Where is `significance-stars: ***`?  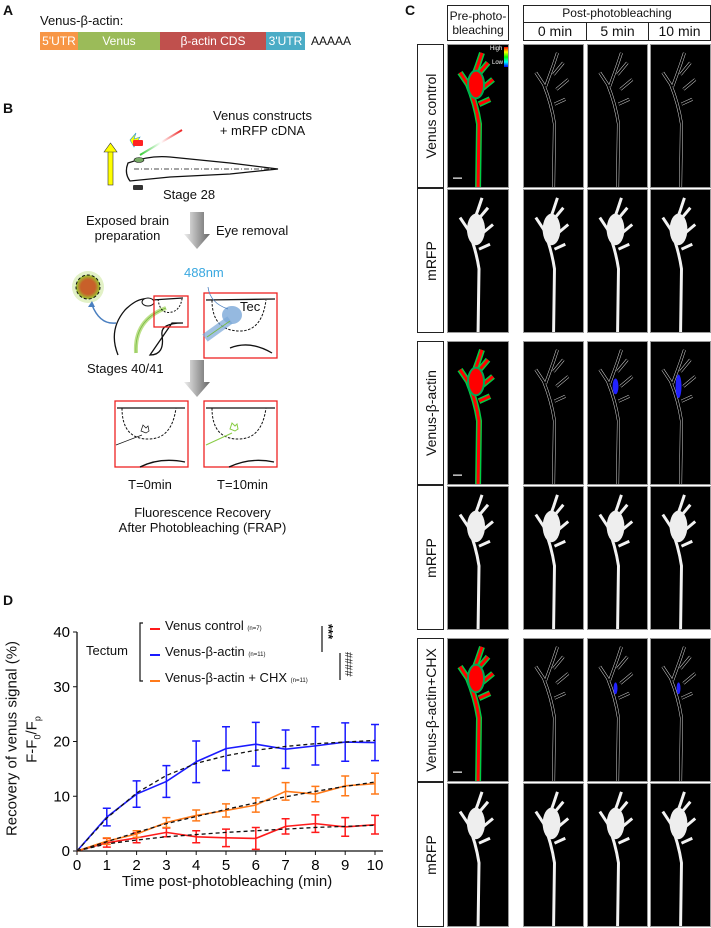
significance-stars: *** is located at coordinates (328, 632).